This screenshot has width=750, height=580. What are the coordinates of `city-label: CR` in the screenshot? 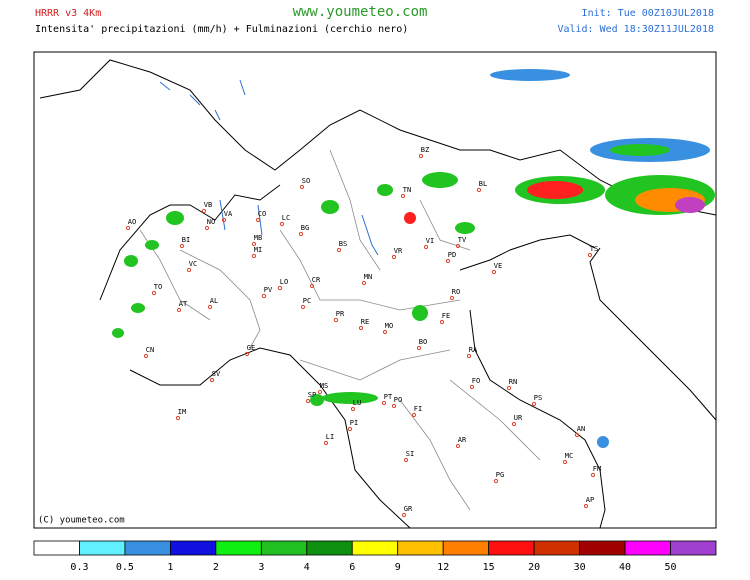 It's located at (316, 280).